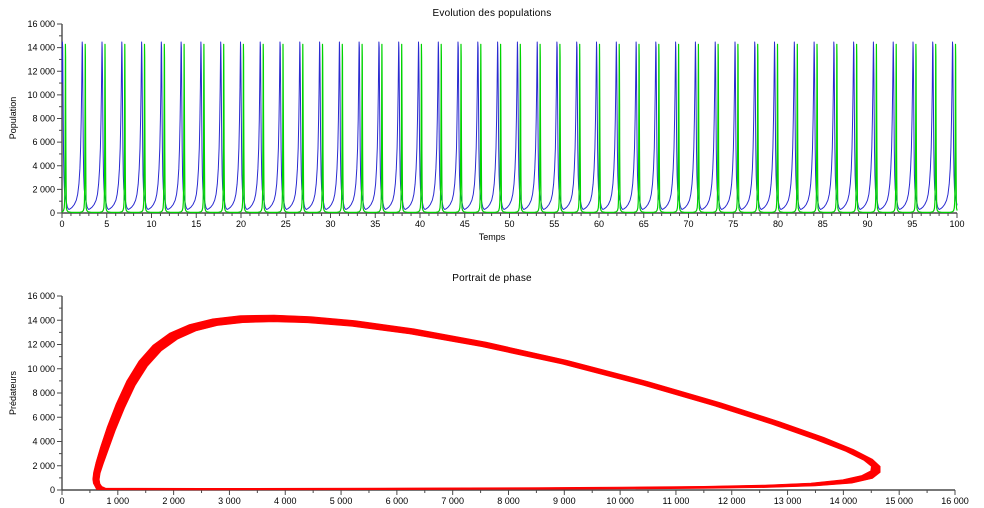  Describe the element at coordinates (330, 224) in the screenshot. I see `svg-text: 30` at that location.